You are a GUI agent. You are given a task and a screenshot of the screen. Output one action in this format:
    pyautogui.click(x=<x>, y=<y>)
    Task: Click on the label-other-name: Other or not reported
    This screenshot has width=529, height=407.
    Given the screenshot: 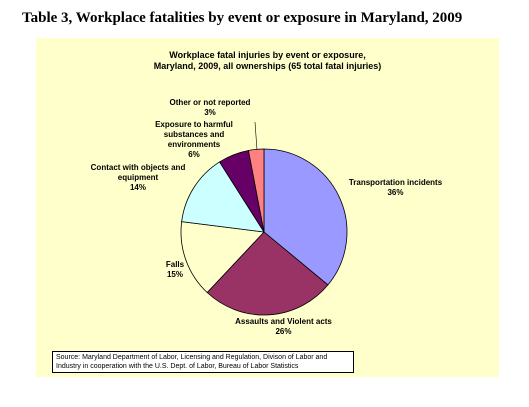 What is the action you would take?
    pyautogui.click(x=210, y=102)
    